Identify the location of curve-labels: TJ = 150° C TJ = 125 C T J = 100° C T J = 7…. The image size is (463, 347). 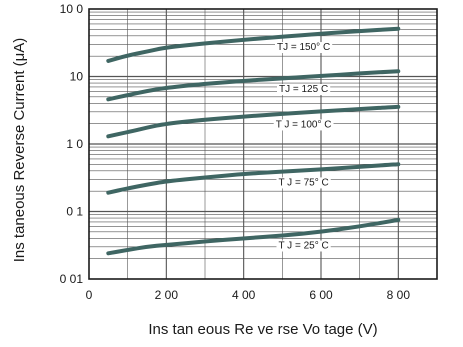
(303, 147).